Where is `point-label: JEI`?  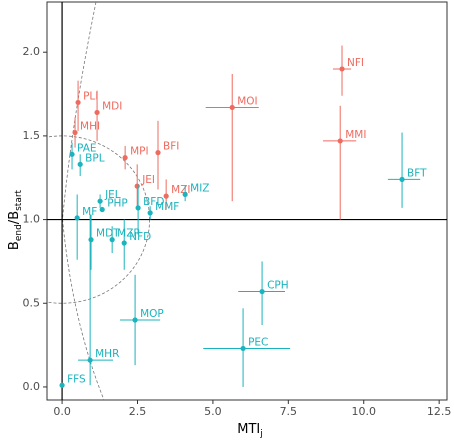 point-label: JEI is located at coordinates (148, 180).